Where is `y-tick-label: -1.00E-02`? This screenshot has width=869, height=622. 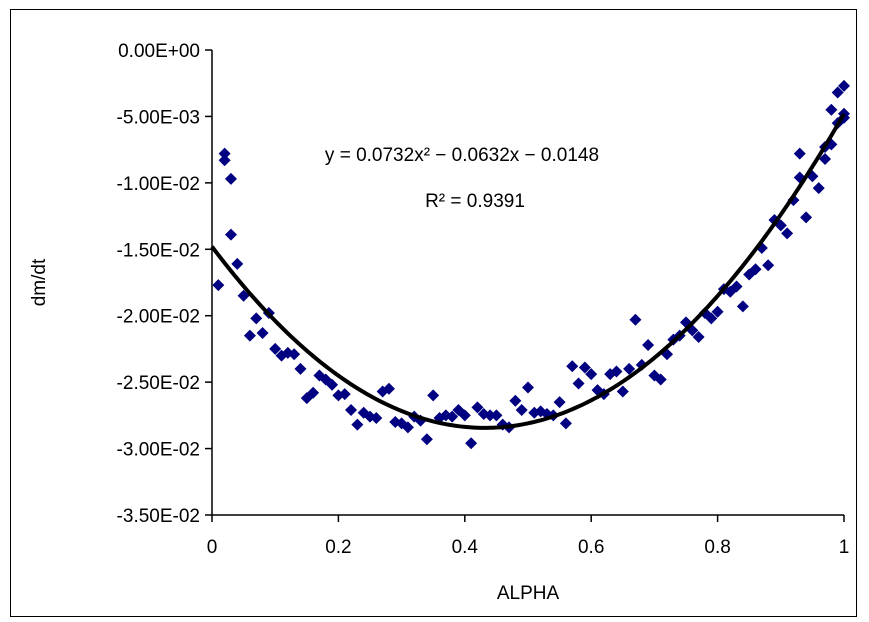
y-tick-label: -1.00E-02 is located at coordinates (158, 184).